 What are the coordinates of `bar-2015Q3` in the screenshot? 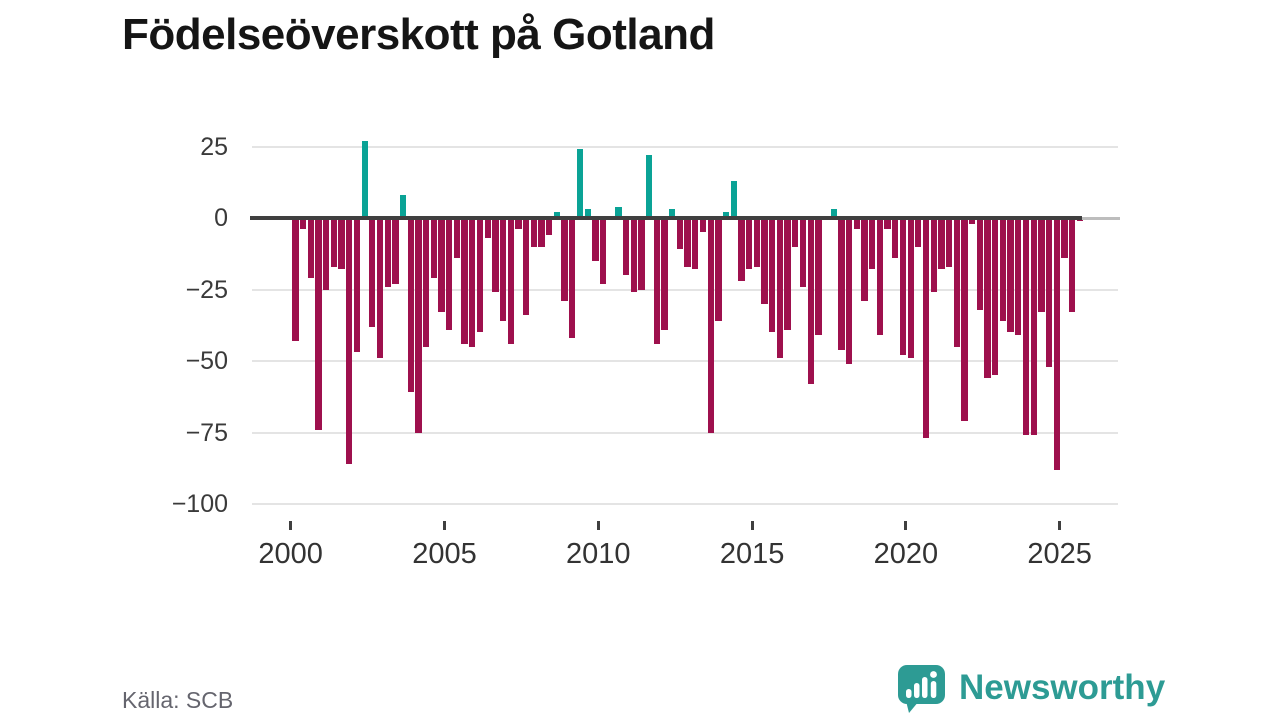 It's located at (772, 275).